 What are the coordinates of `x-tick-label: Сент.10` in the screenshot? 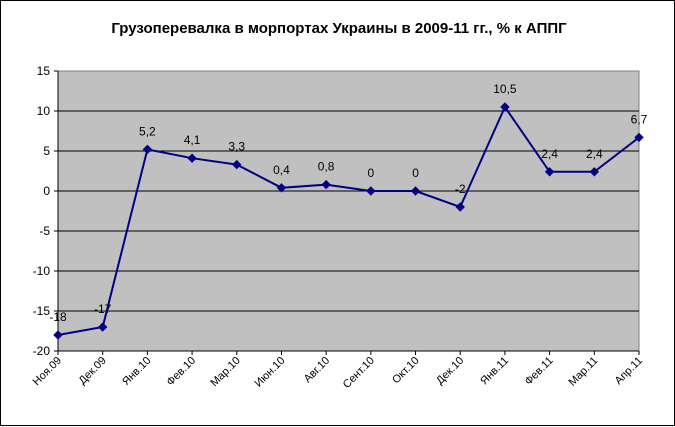 It's located at (359, 373).